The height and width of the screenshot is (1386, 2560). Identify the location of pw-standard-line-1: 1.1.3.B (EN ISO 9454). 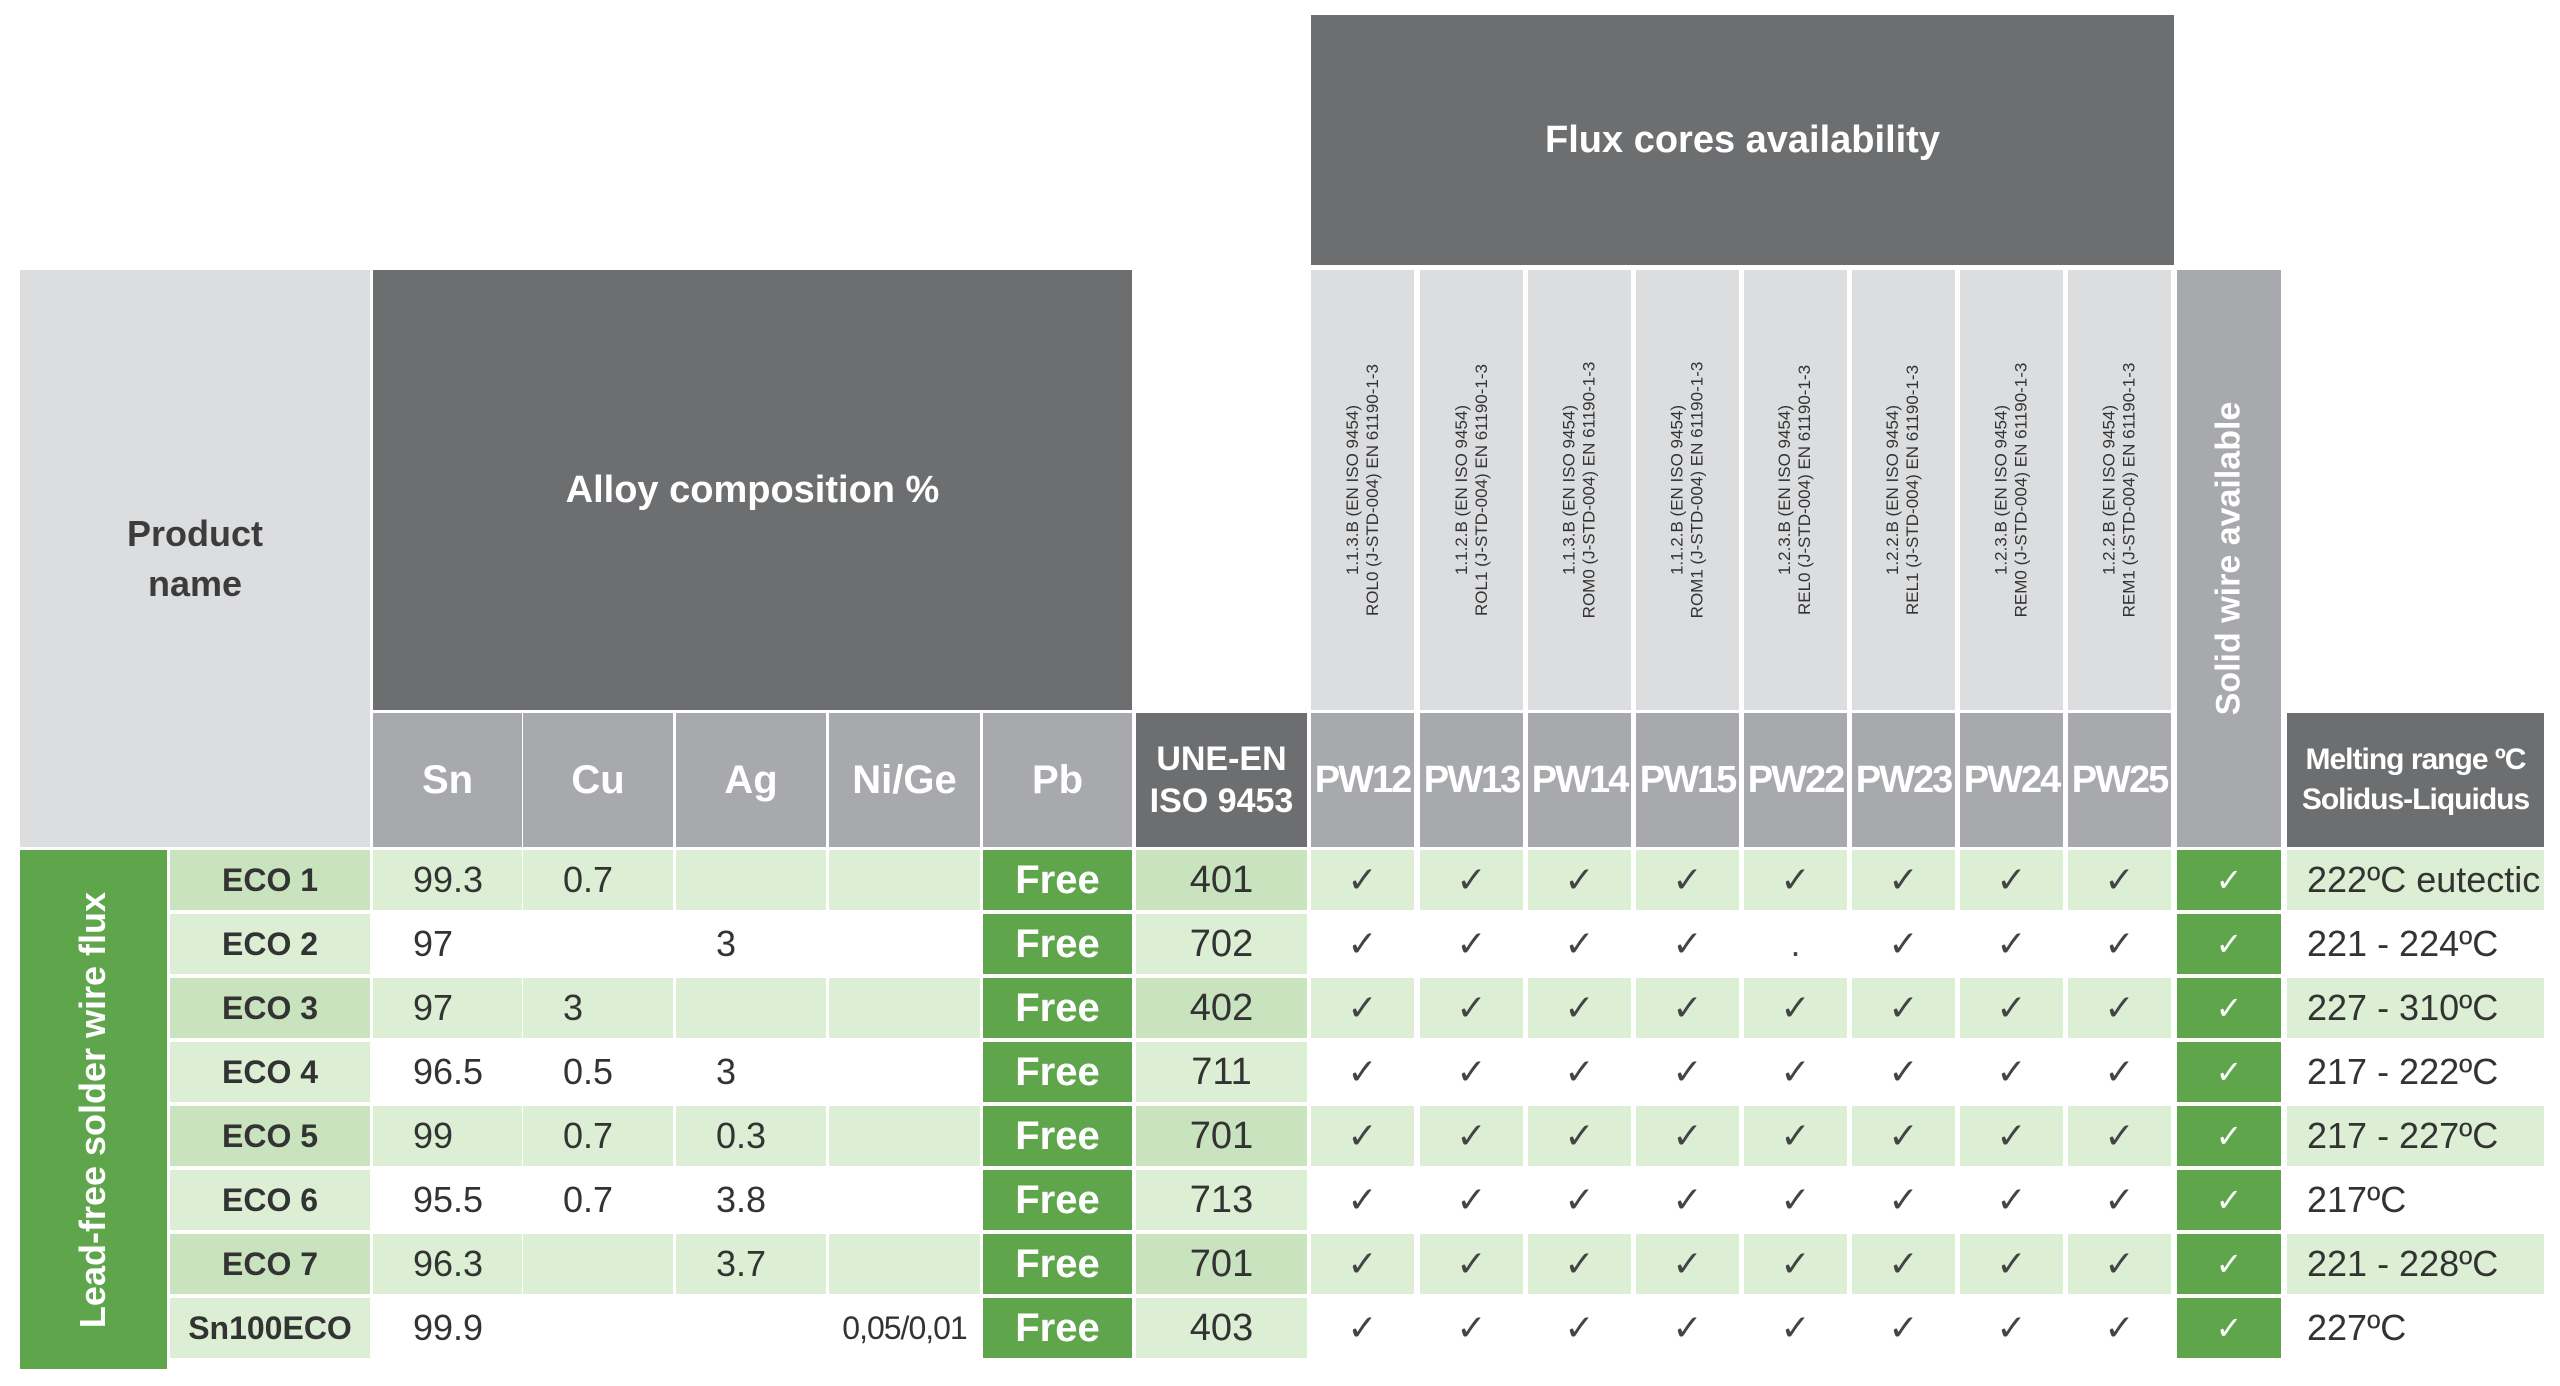
(1569, 490).